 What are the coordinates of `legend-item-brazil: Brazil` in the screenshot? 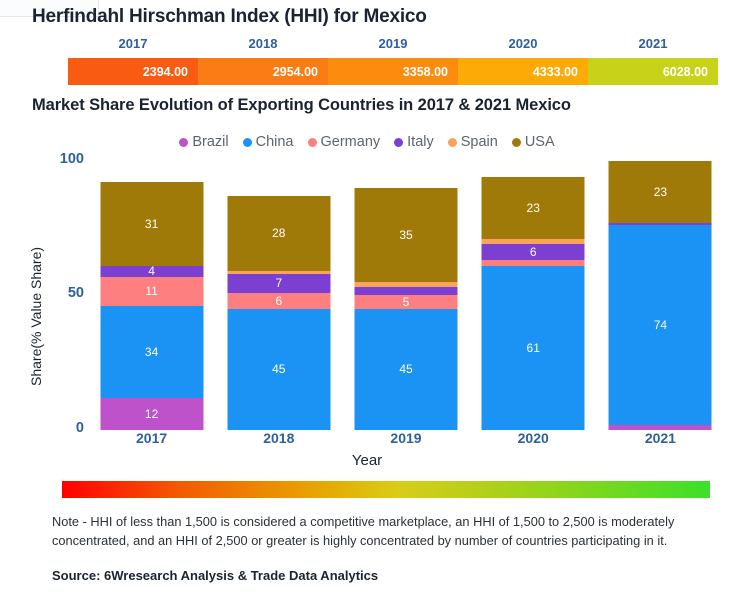 It's located at (204, 142).